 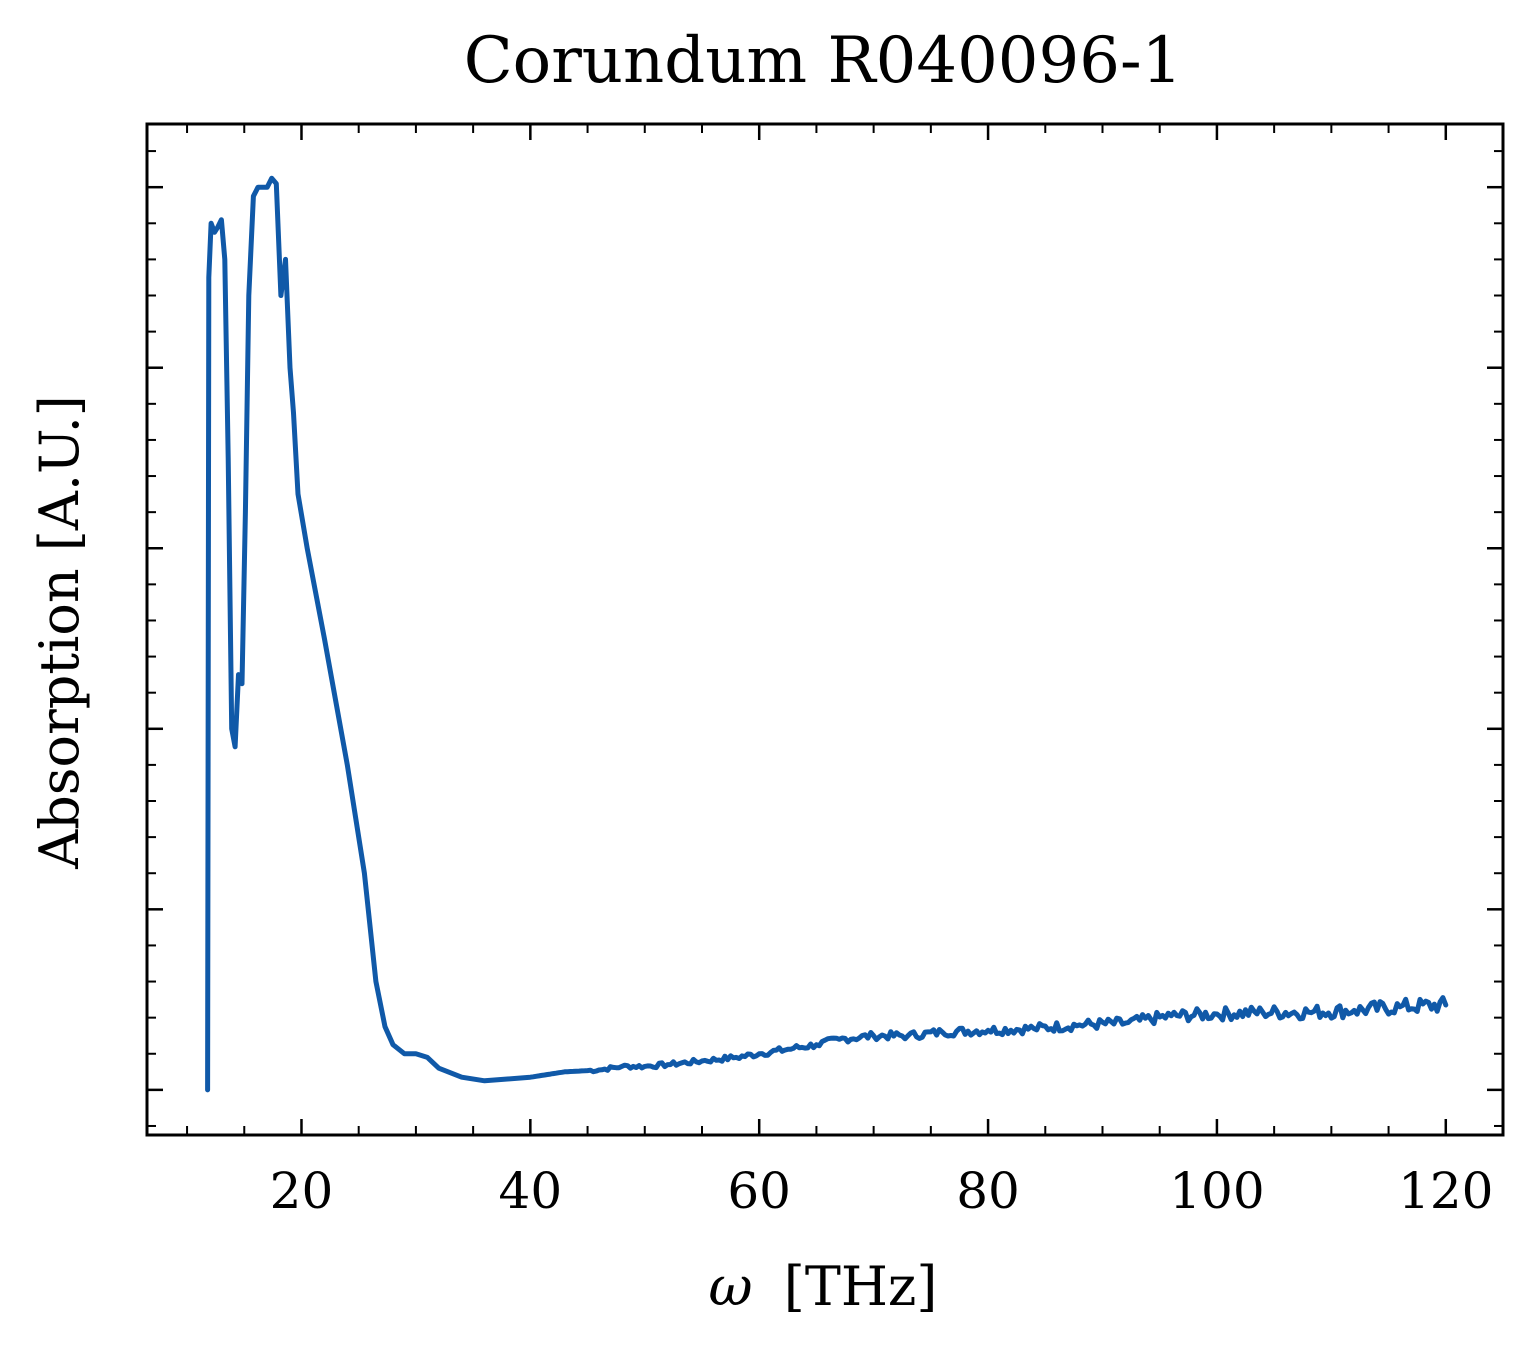 I want to click on y-axis-label: Absorption [A.U.], so click(x=59, y=632).